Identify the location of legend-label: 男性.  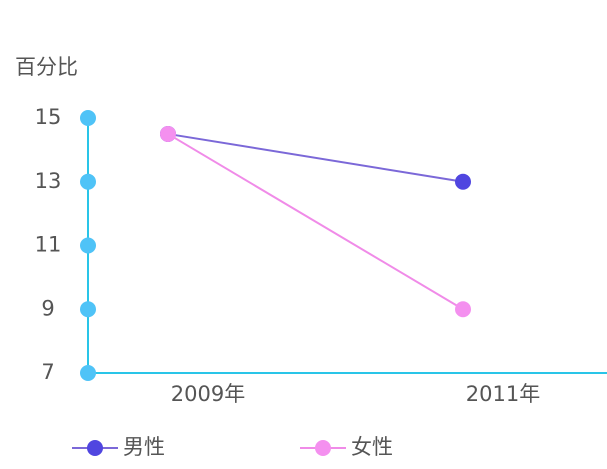
(144, 447).